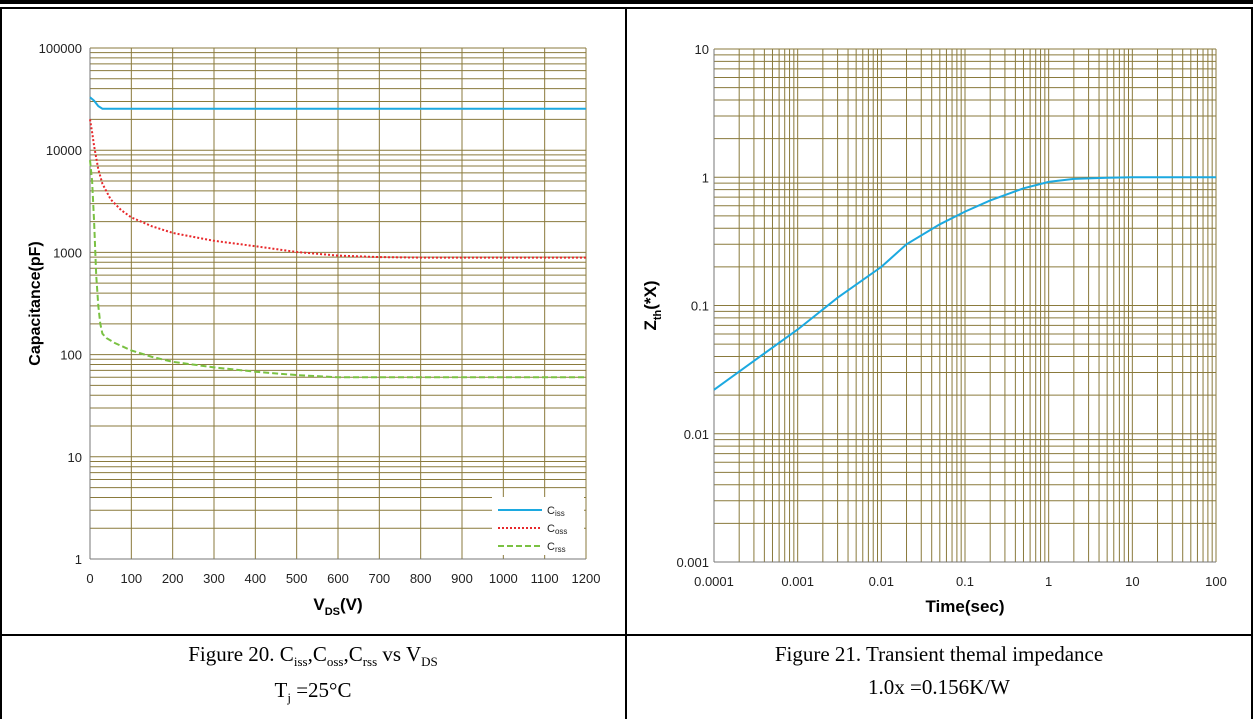  What do you see at coordinates (626, 2) in the screenshot?
I see `top-border-thick` at bounding box center [626, 2].